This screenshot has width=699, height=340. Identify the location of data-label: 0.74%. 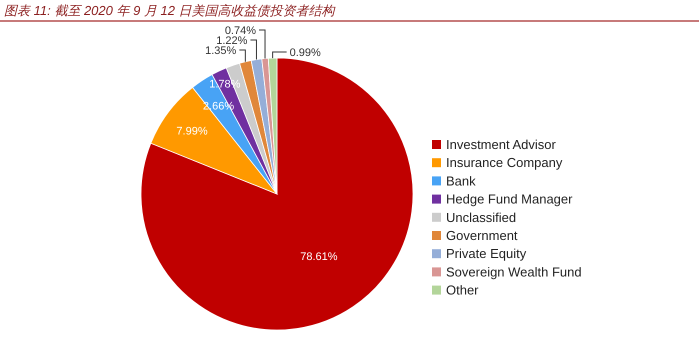
(240, 31).